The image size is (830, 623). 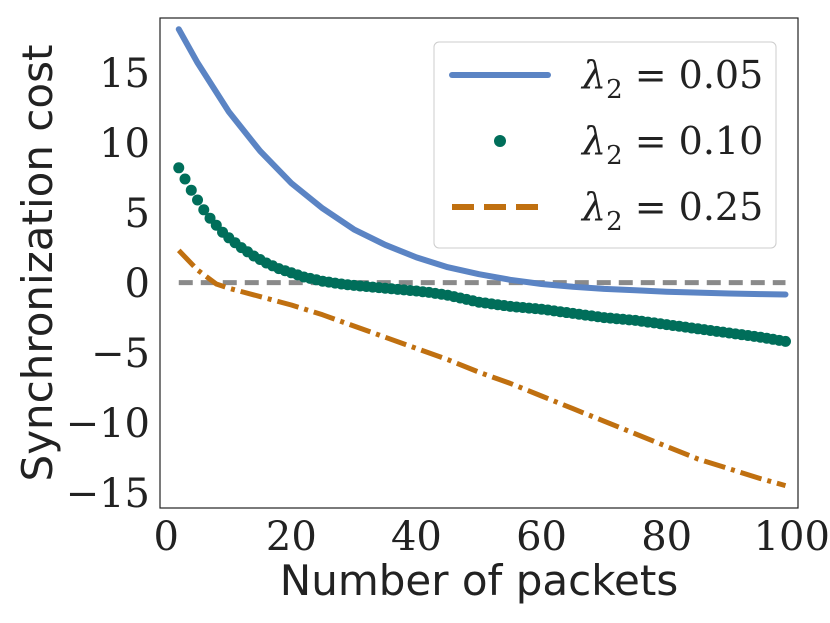 What do you see at coordinates (37, 263) in the screenshot?
I see `y-axis-label: Synchronization cost` at bounding box center [37, 263].